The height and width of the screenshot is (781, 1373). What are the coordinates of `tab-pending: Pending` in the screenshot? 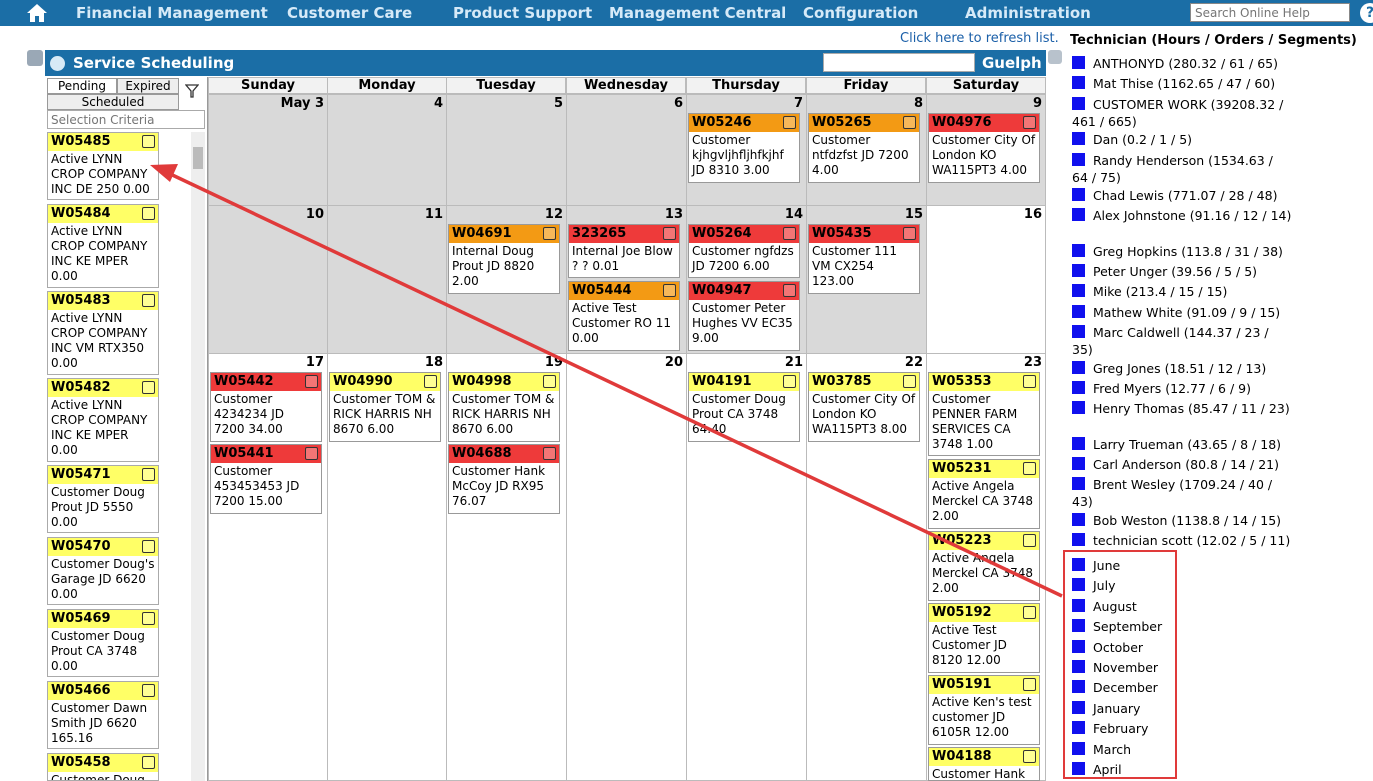 It's located at (82, 86).